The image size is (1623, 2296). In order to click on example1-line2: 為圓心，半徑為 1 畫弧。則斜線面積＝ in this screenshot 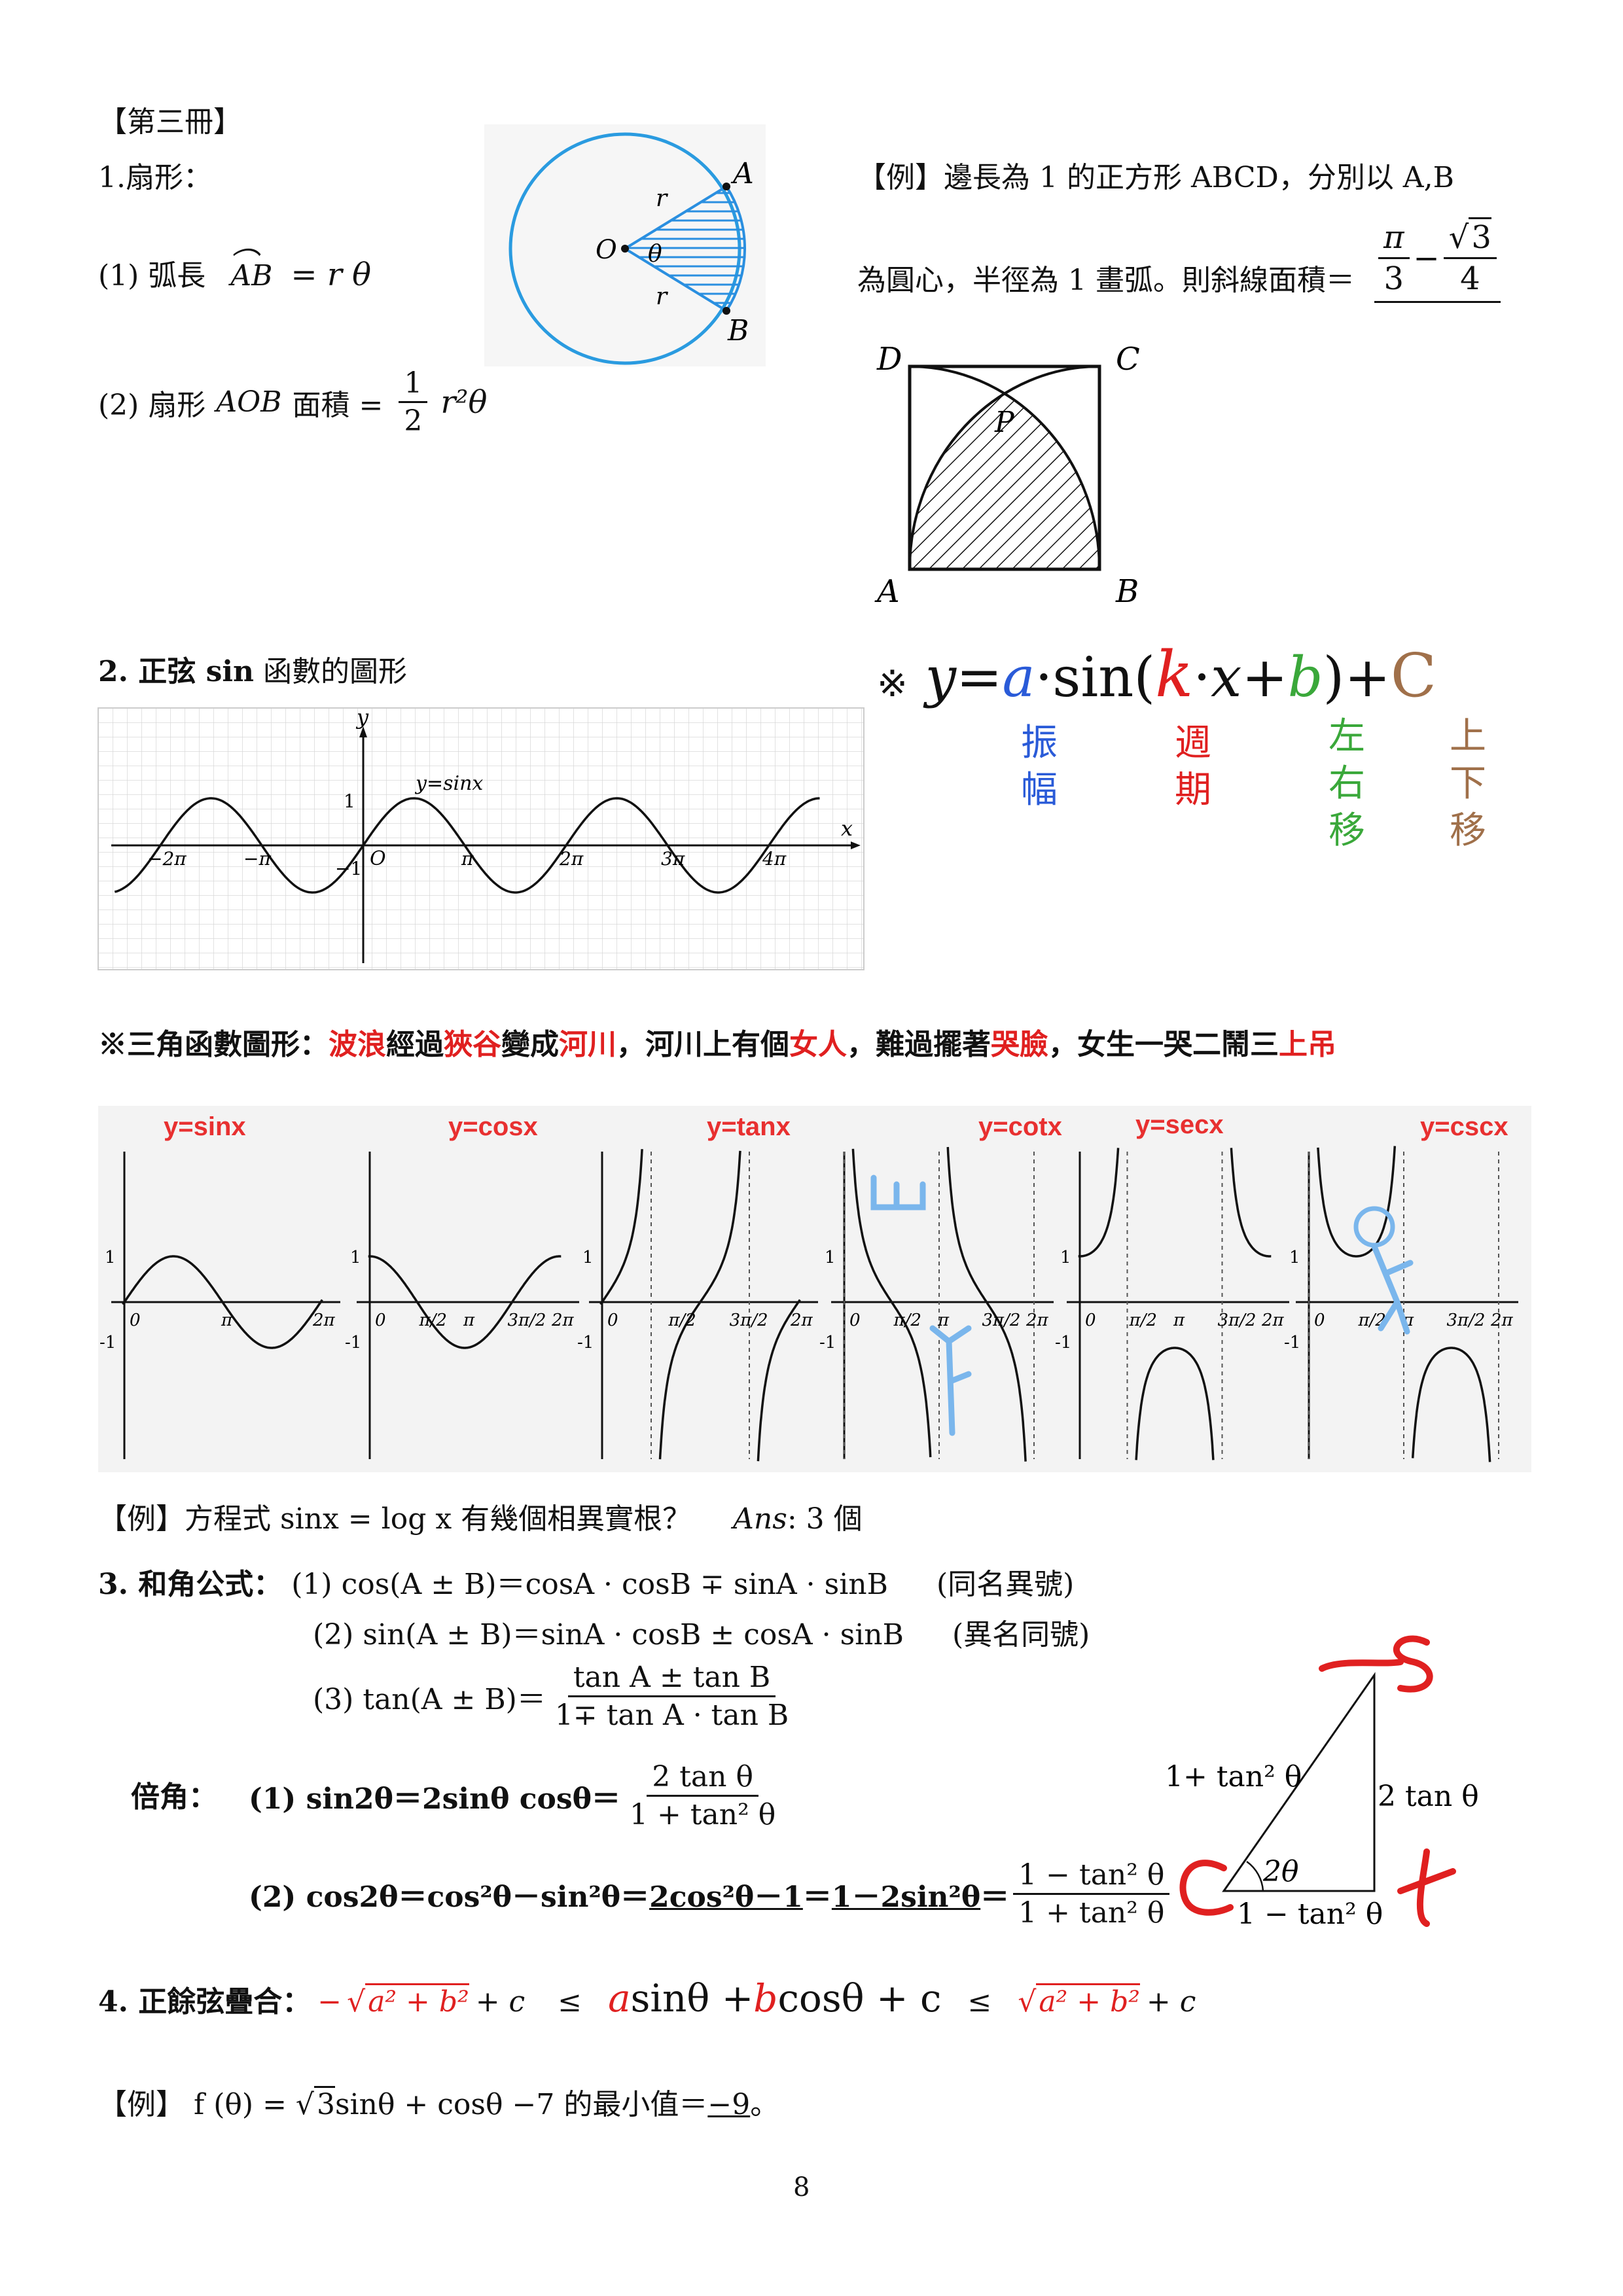, I will do `click(1106, 280)`.